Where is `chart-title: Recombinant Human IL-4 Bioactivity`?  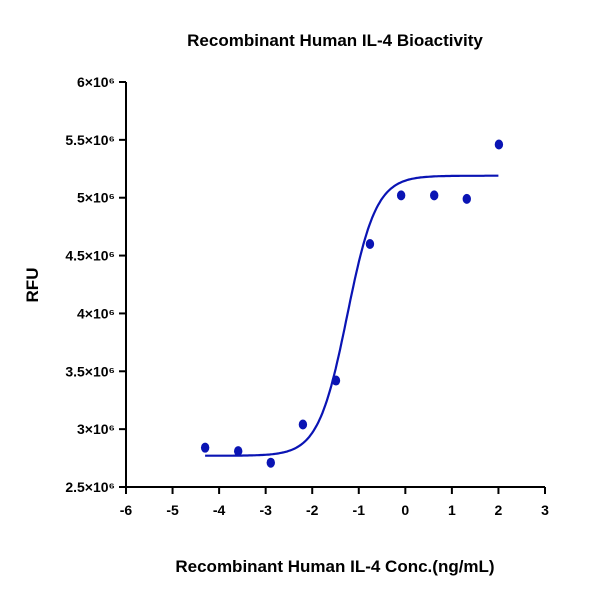
chart-title: Recombinant Human IL-4 Bioactivity is located at coordinates (335, 40).